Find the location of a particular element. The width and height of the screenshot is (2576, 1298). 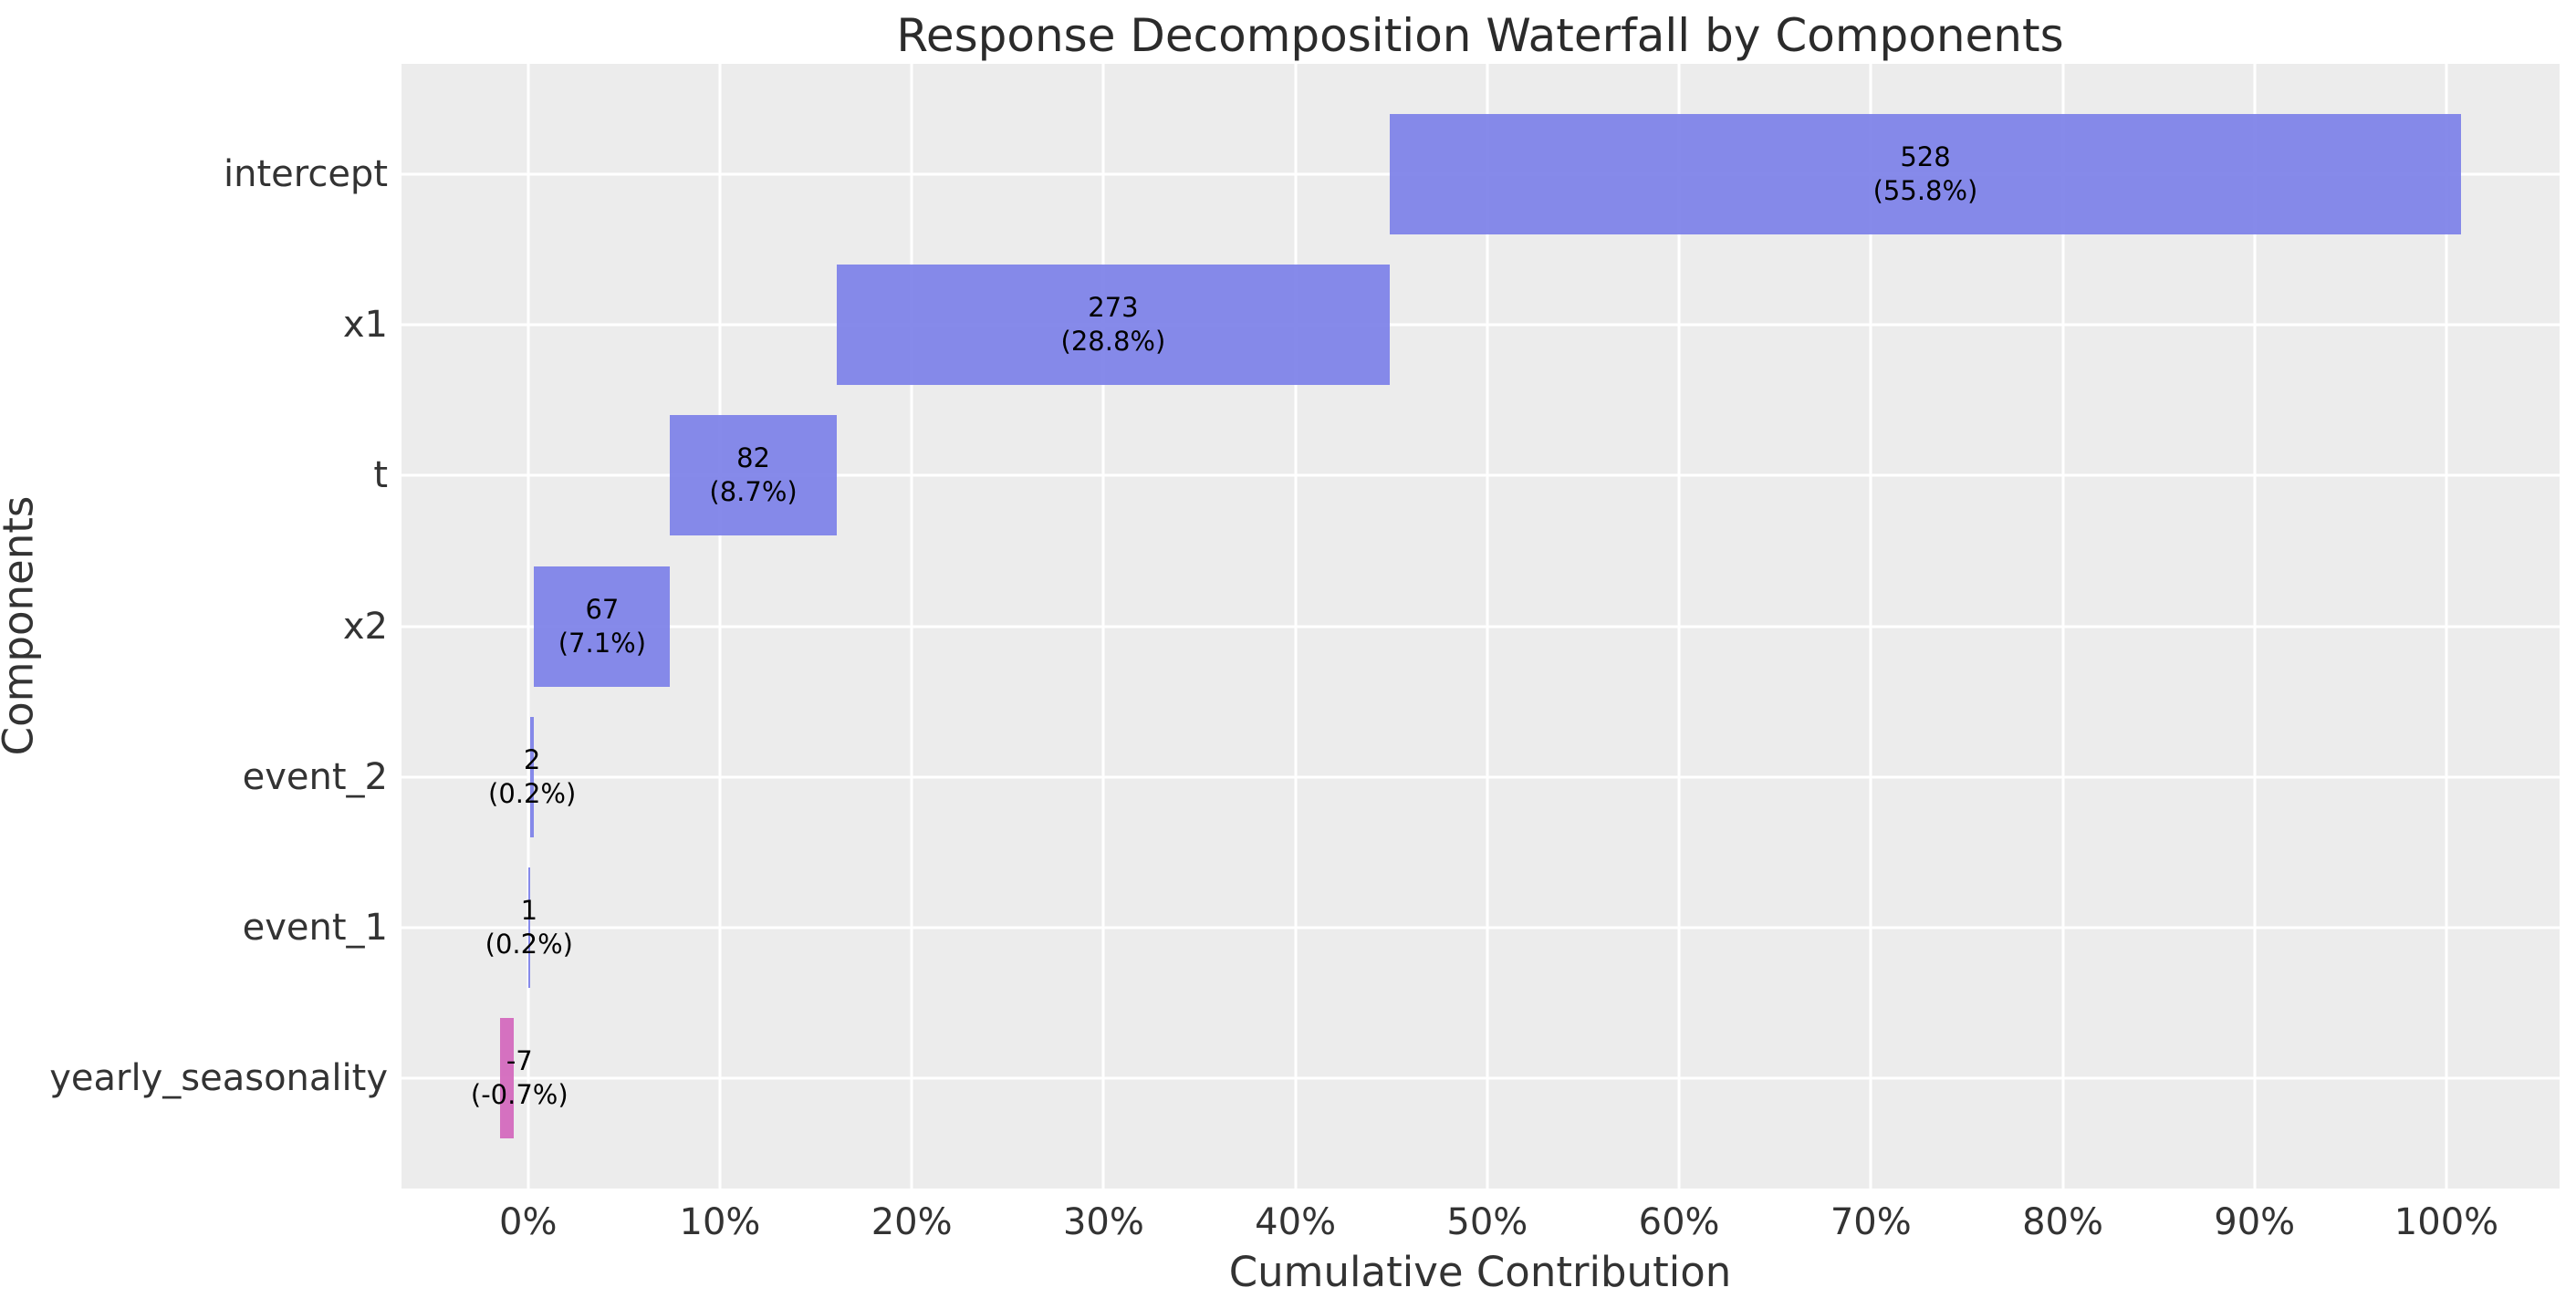

bar-label-yearly_seasonality: -7 (-0.7%) is located at coordinates (519, 1078).